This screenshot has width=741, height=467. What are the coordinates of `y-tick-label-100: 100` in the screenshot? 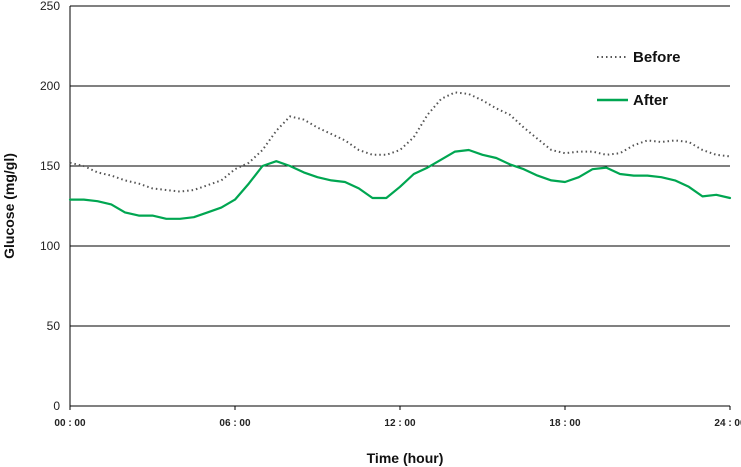 It's located at (50, 246).